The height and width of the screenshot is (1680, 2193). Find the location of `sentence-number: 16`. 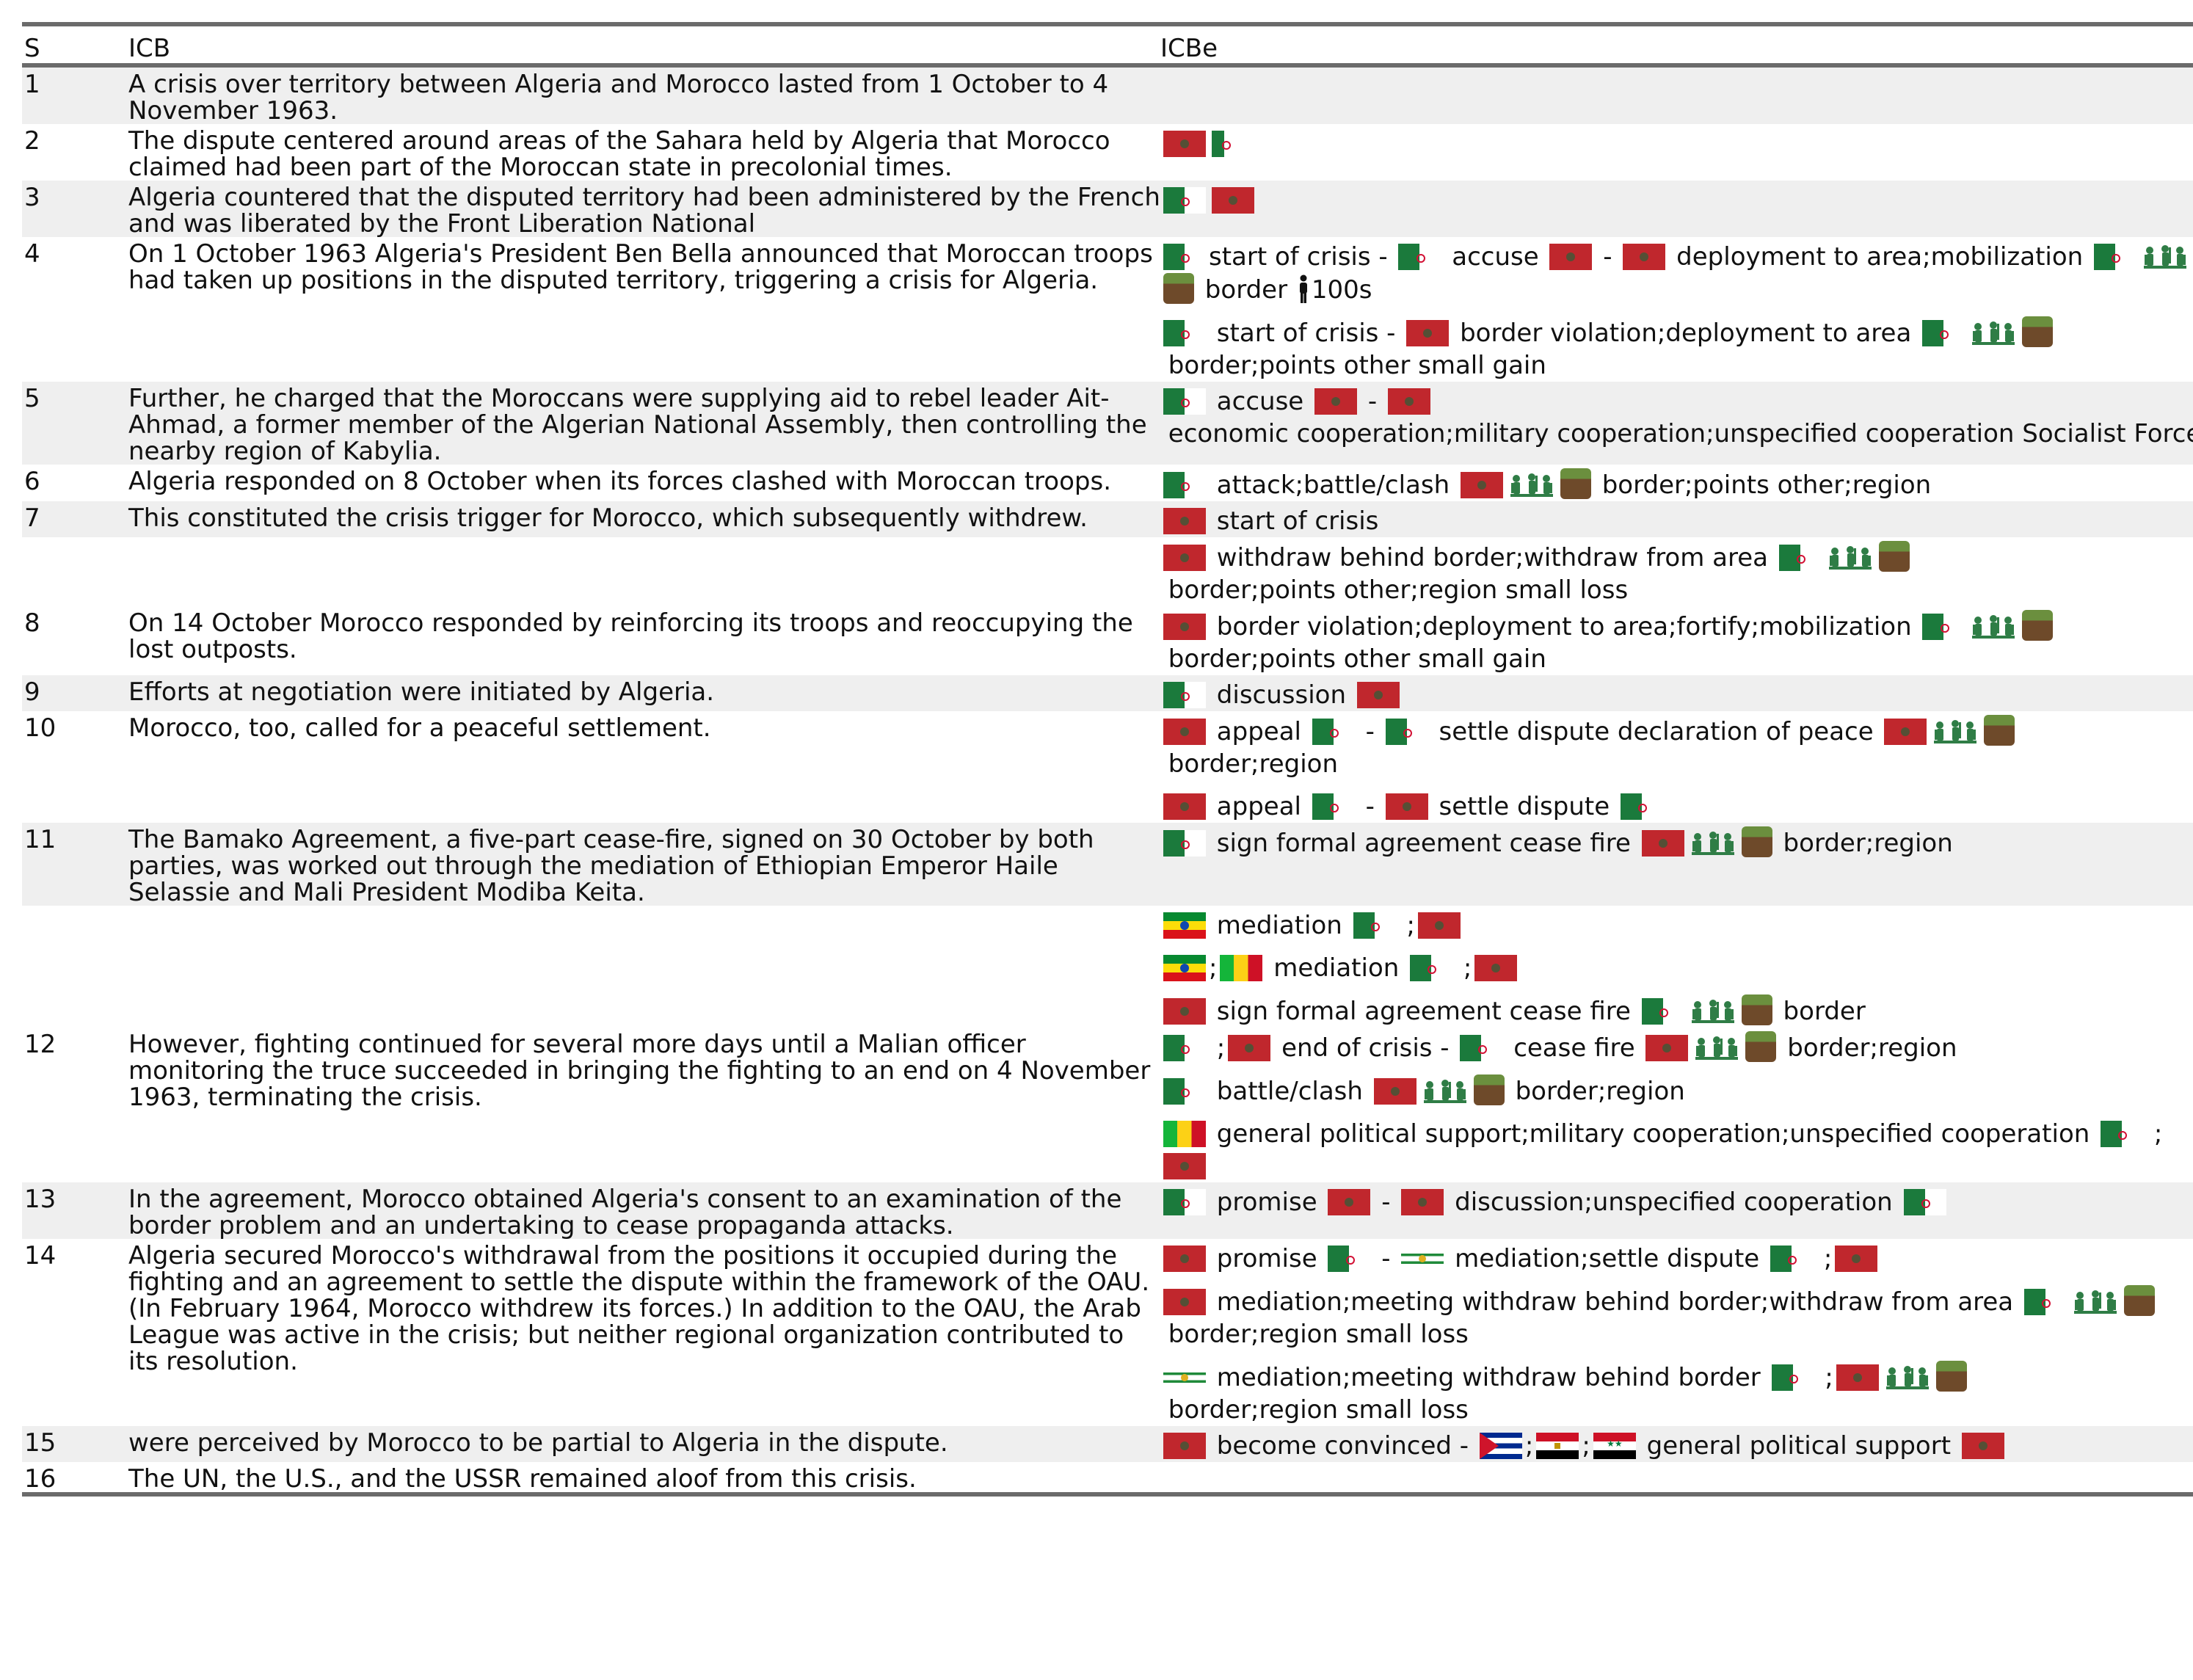

sentence-number: 16 is located at coordinates (40, 1479).